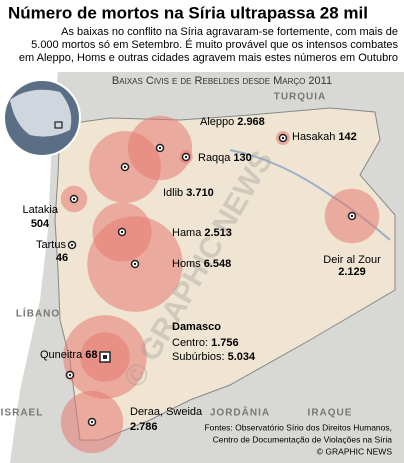 This screenshot has height=463, width=404. What do you see at coordinates (91, 355) in the screenshot?
I see `city-value: 68` at bounding box center [91, 355].